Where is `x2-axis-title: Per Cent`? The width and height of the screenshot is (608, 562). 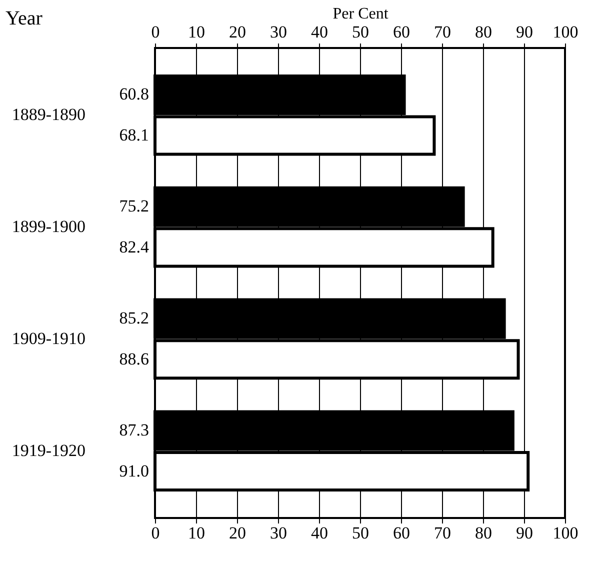
x2-axis-title: Per Cent is located at coordinates (360, 14).